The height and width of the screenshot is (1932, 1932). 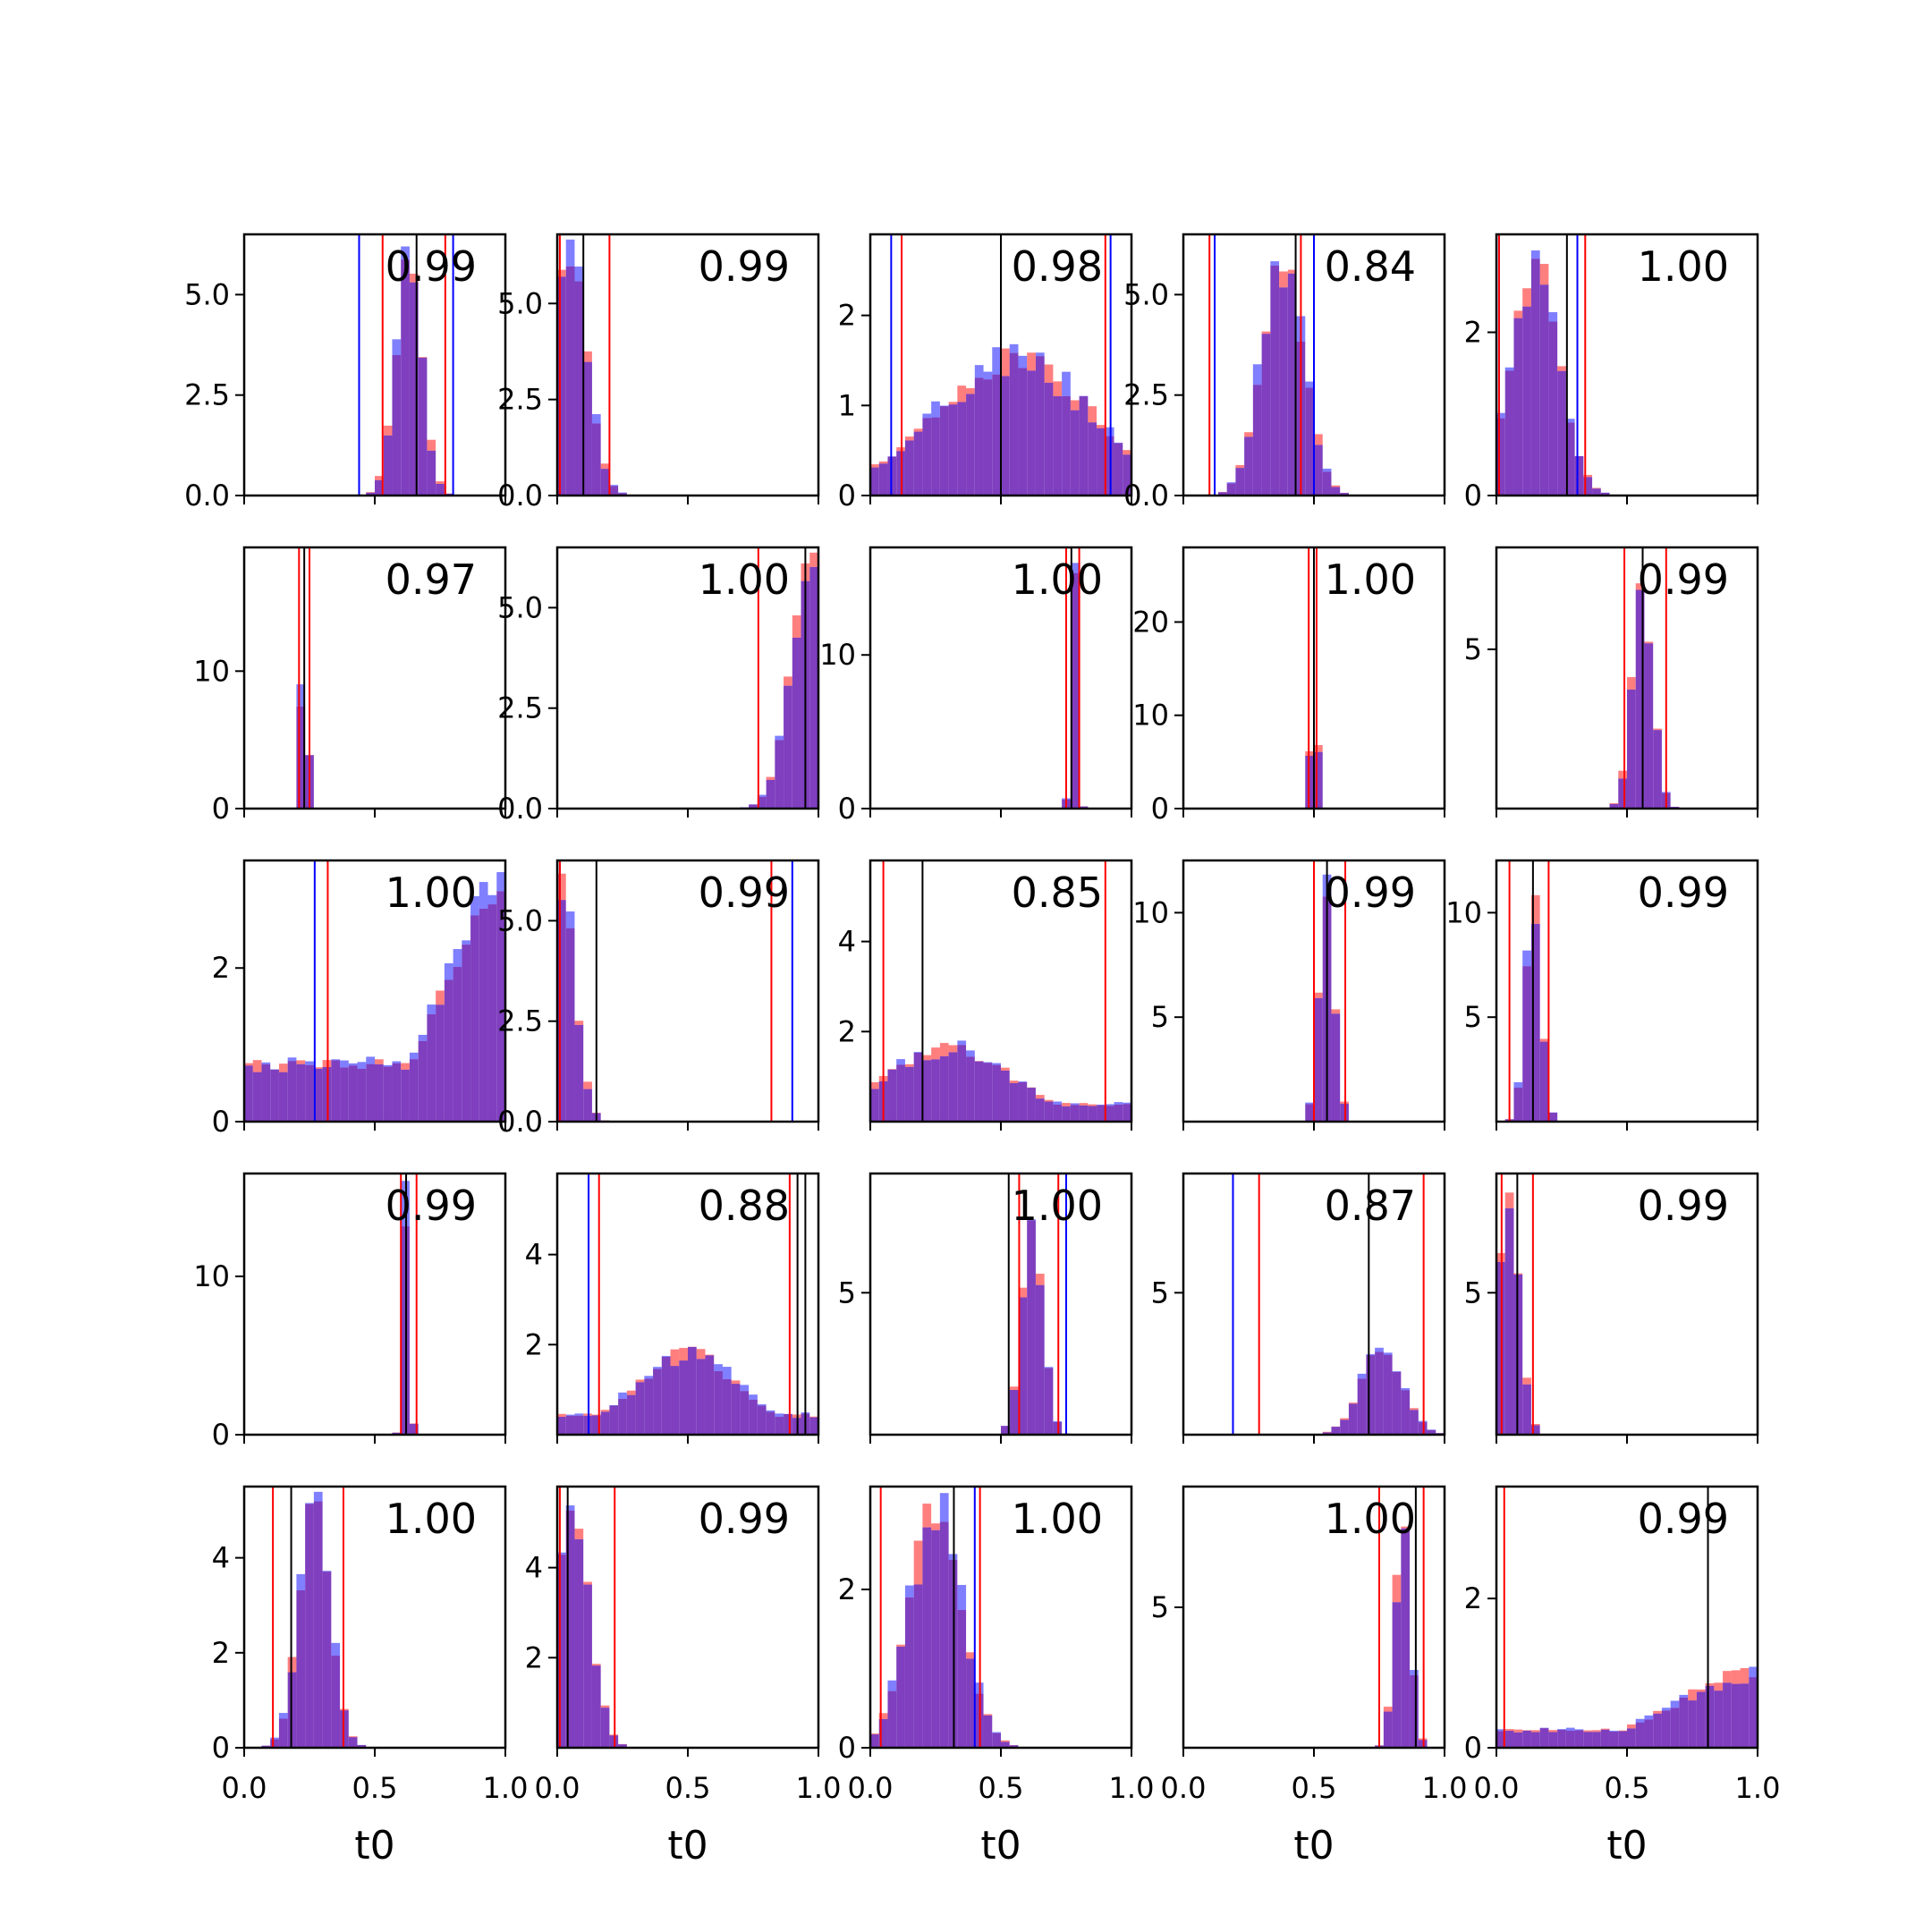 What do you see at coordinates (207, 496) in the screenshot?
I see `ytick-label: 0.0` at bounding box center [207, 496].